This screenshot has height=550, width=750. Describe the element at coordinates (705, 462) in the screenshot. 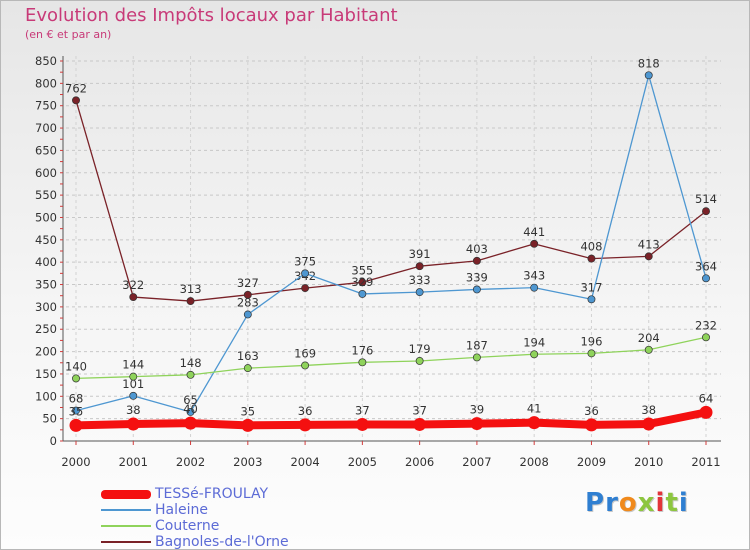

I see `x-tick-label: 2011` at that location.